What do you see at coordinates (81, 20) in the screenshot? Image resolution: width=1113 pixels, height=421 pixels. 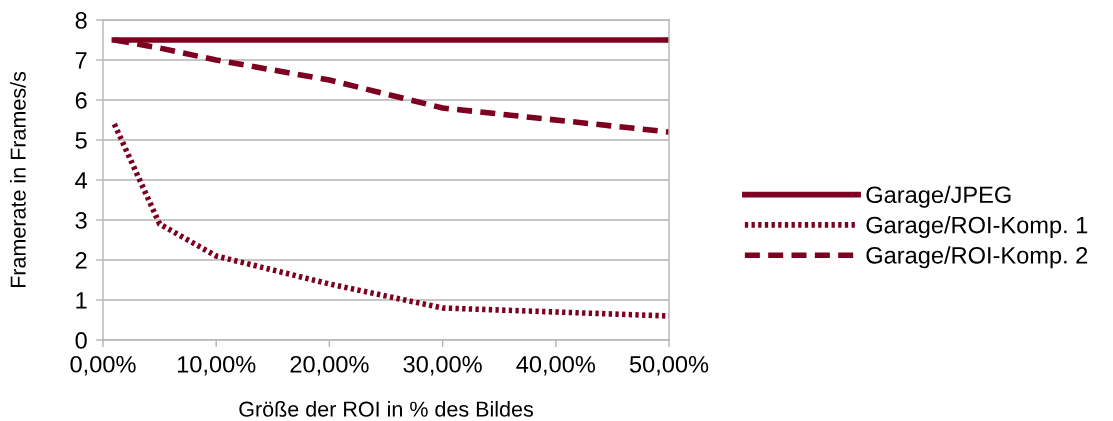 I see `y-tick-label: 8` at bounding box center [81, 20].